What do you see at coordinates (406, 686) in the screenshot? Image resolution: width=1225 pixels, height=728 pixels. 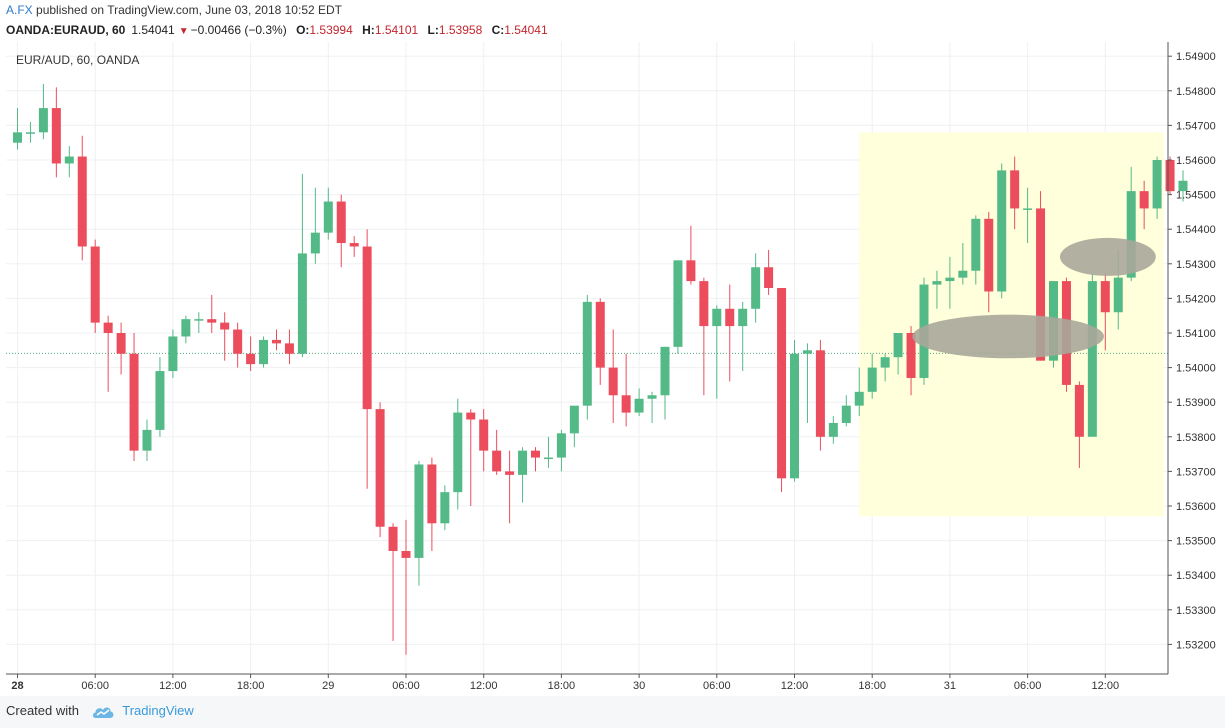 I see `x-tick-label: 06:00` at bounding box center [406, 686].